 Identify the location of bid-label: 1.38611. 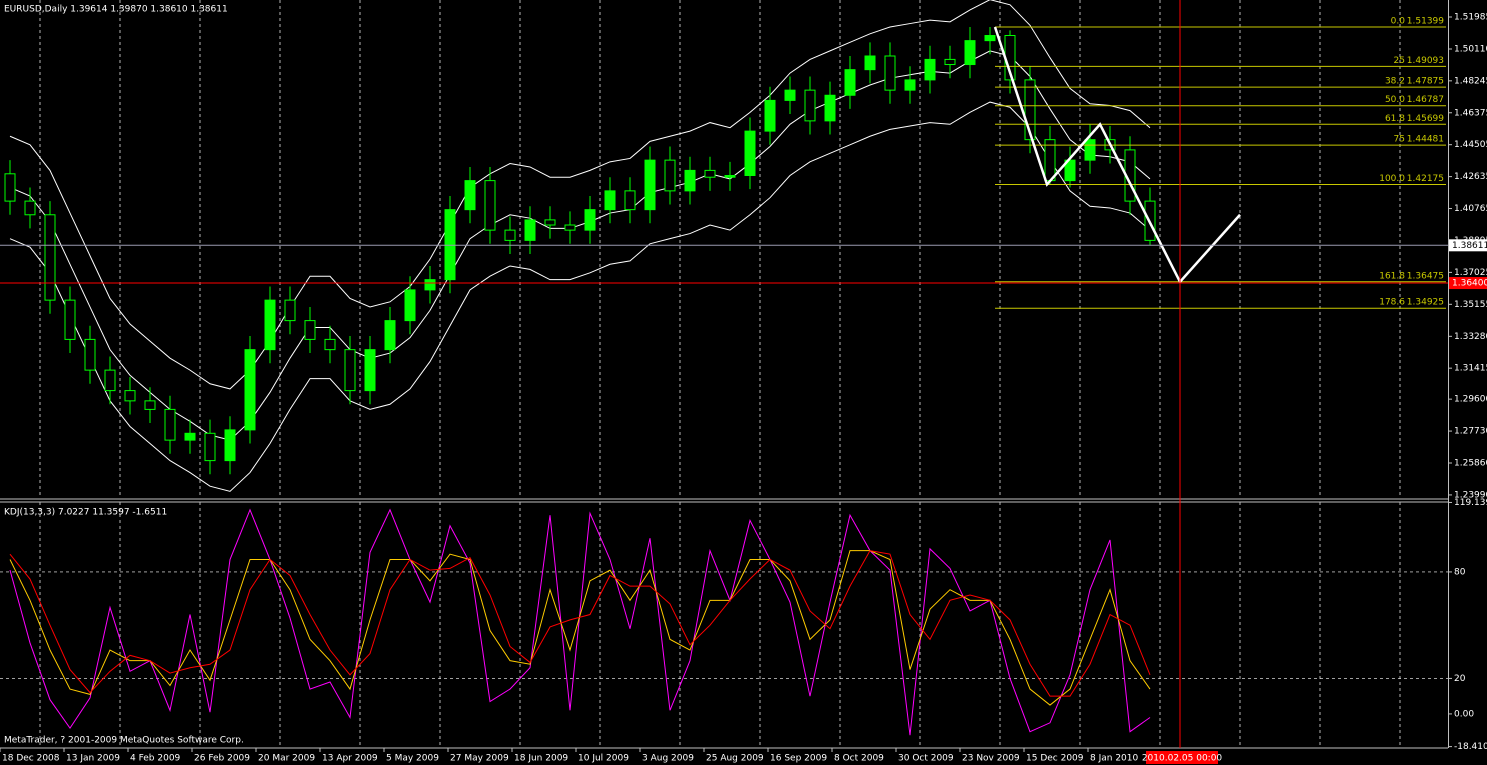
(1469, 246).